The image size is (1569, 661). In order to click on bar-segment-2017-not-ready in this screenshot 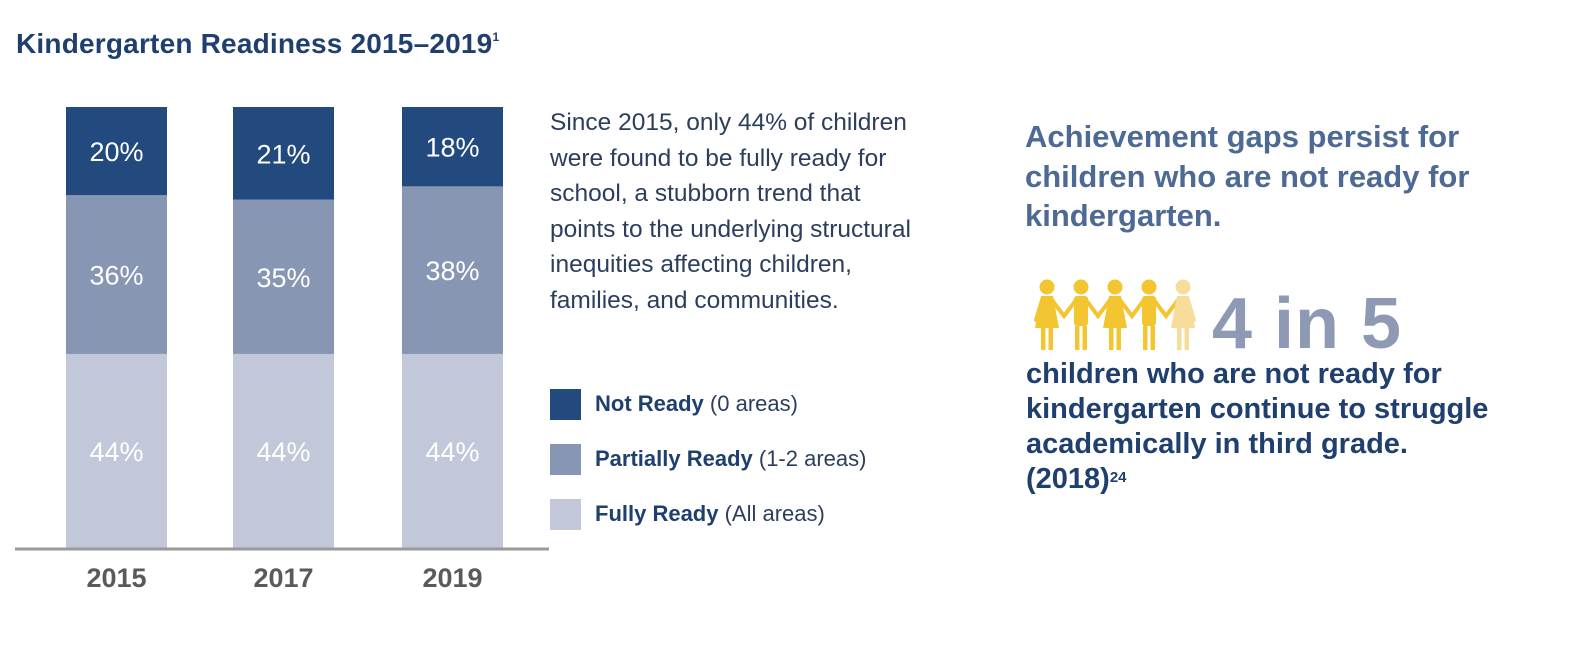, I will do `click(283, 153)`.